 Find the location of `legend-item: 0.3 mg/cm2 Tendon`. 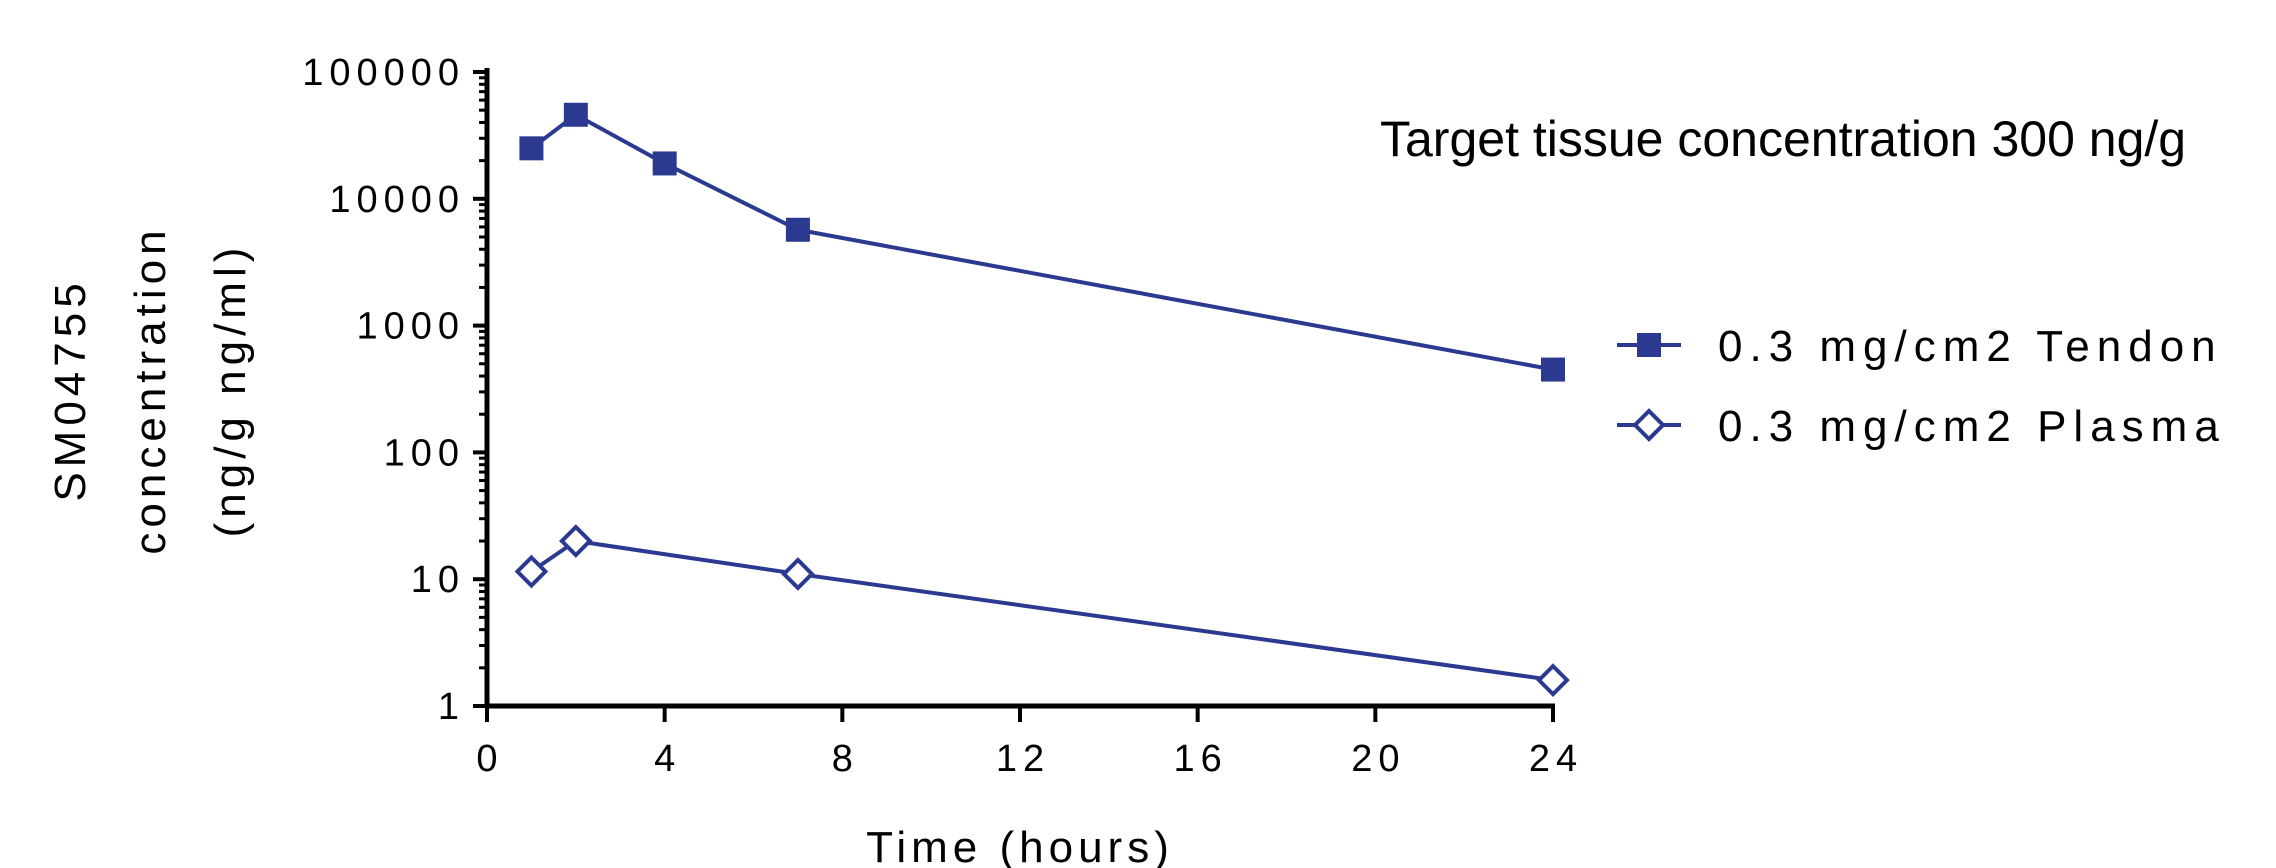

legend-item: 0.3 mg/cm2 Tendon is located at coordinates (1920, 346).